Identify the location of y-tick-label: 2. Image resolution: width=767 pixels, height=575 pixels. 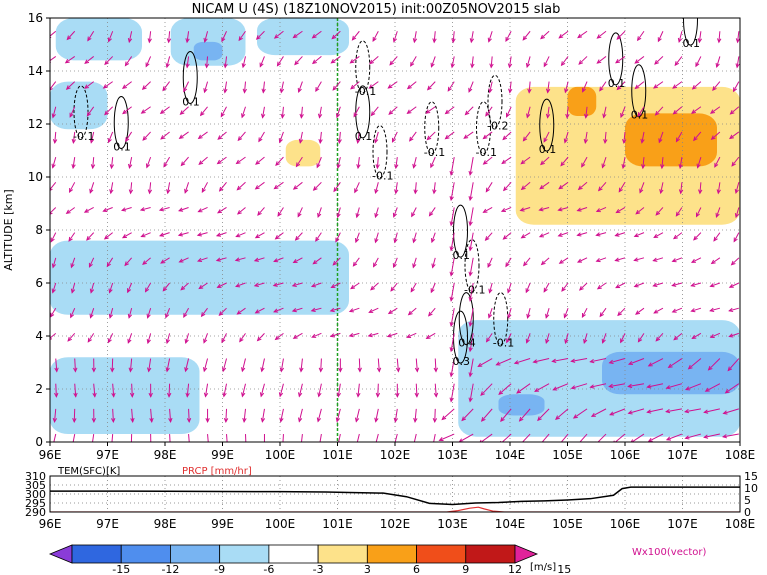
(39, 389).